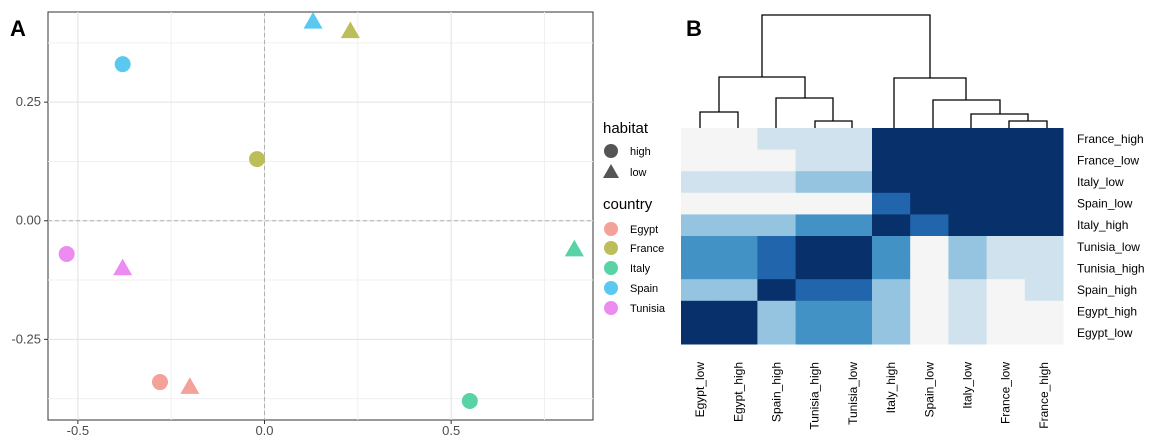 The image size is (1158, 436). Describe the element at coordinates (257, 159) in the screenshot. I see `point-france-high` at that location.